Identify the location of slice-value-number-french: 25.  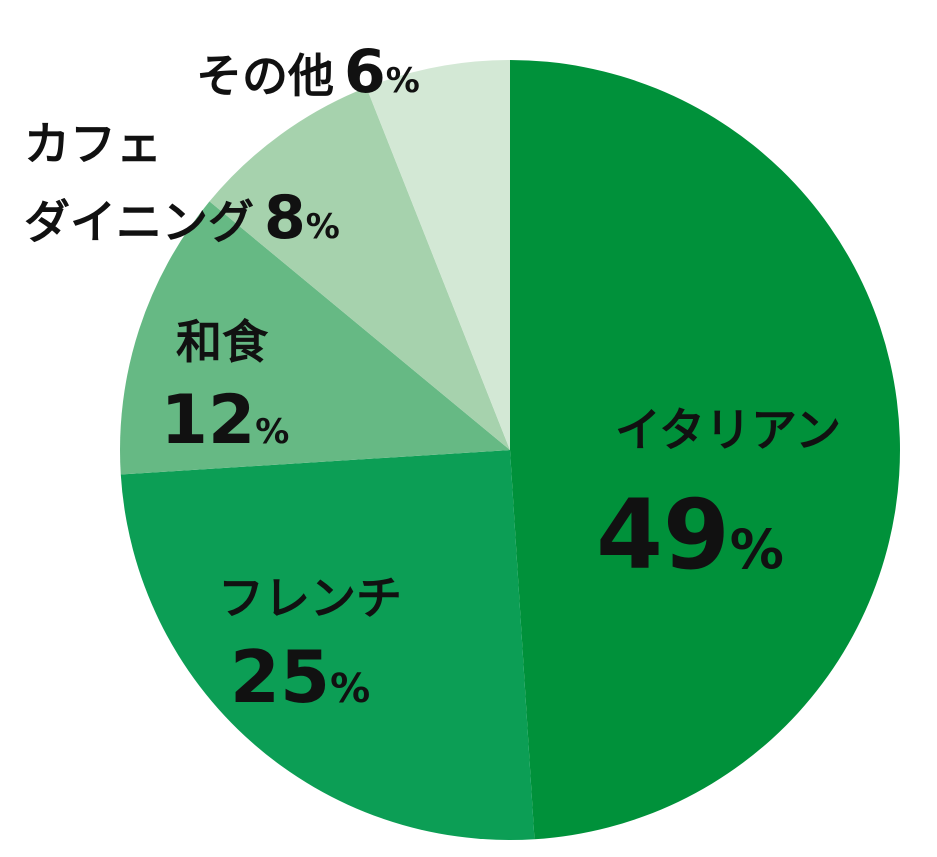
(280, 677).